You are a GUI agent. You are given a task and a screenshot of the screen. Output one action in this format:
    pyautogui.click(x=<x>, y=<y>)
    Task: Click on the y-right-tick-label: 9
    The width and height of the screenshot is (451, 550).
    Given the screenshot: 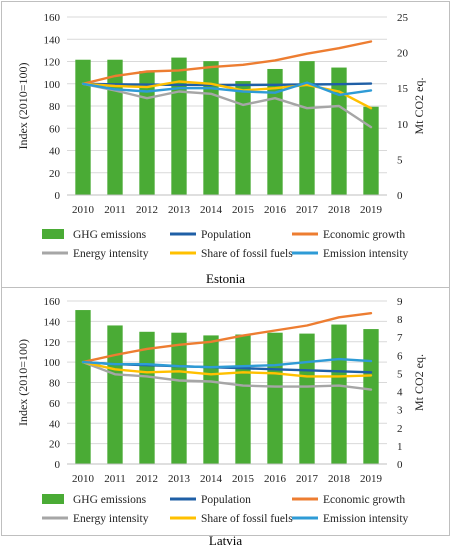 What is the action you would take?
    pyautogui.click(x=400, y=302)
    